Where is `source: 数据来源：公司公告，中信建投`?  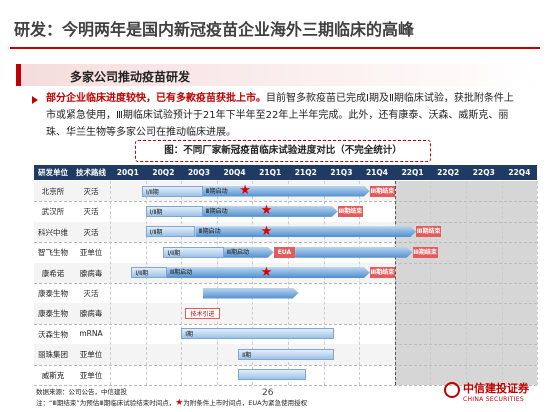
source: 数据来源：公司公告，中信建投 is located at coordinates (81, 392).